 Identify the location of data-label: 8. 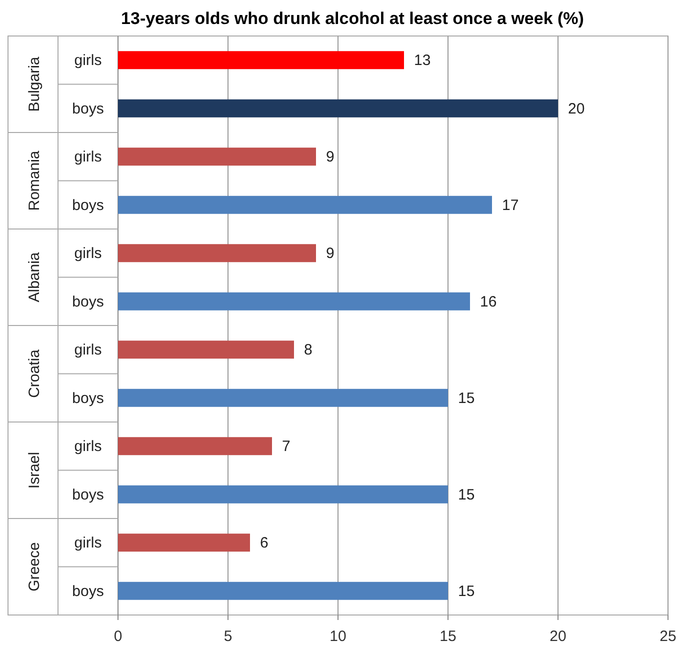
(308, 350).